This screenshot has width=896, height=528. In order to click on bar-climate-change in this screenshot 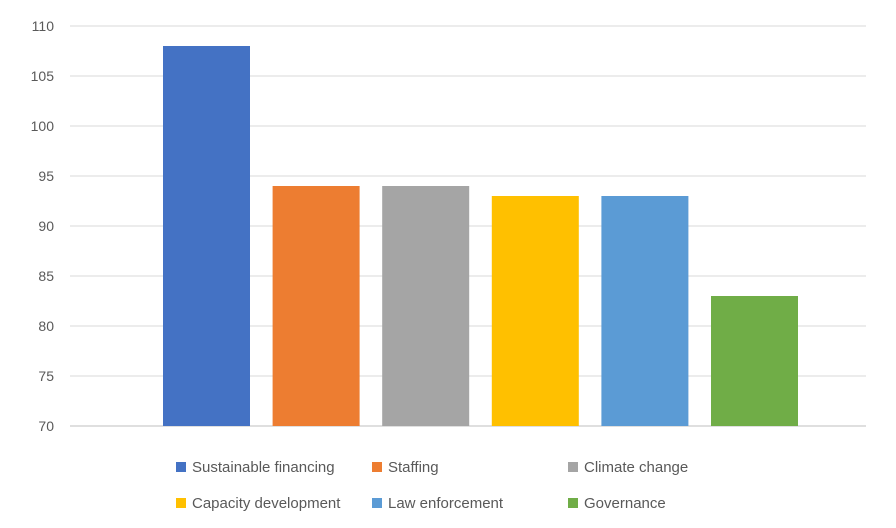, I will do `click(426, 306)`.